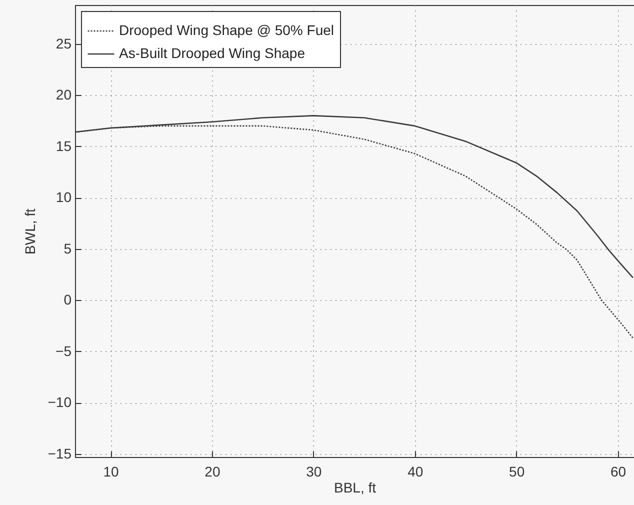 This screenshot has width=634, height=505. I want to click on y-tick-label: −10, so click(60, 402).